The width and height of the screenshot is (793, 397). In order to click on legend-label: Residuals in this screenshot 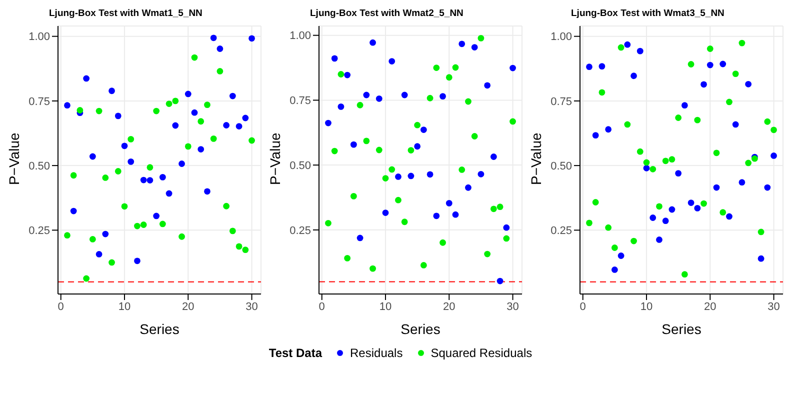, I will do `click(376, 353)`.